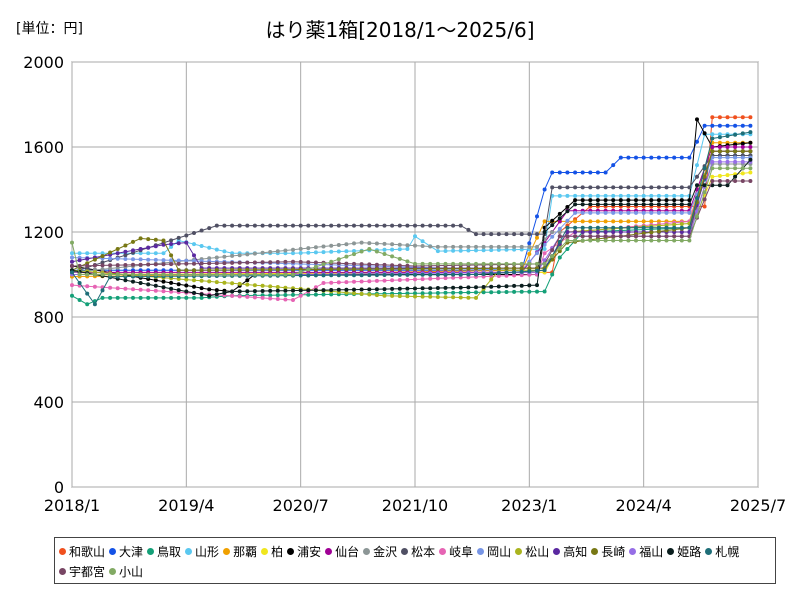  Describe the element at coordinates (529, 505) in the screenshot. I see `x-tick-label: 2023/1` at that location.